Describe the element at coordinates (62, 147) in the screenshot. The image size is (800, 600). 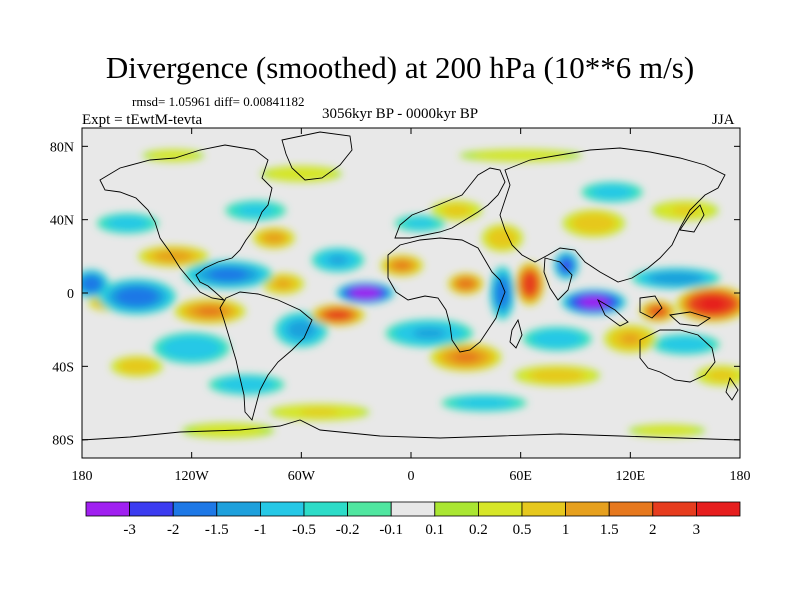
I see `lat-tick-label: 80N` at that location.